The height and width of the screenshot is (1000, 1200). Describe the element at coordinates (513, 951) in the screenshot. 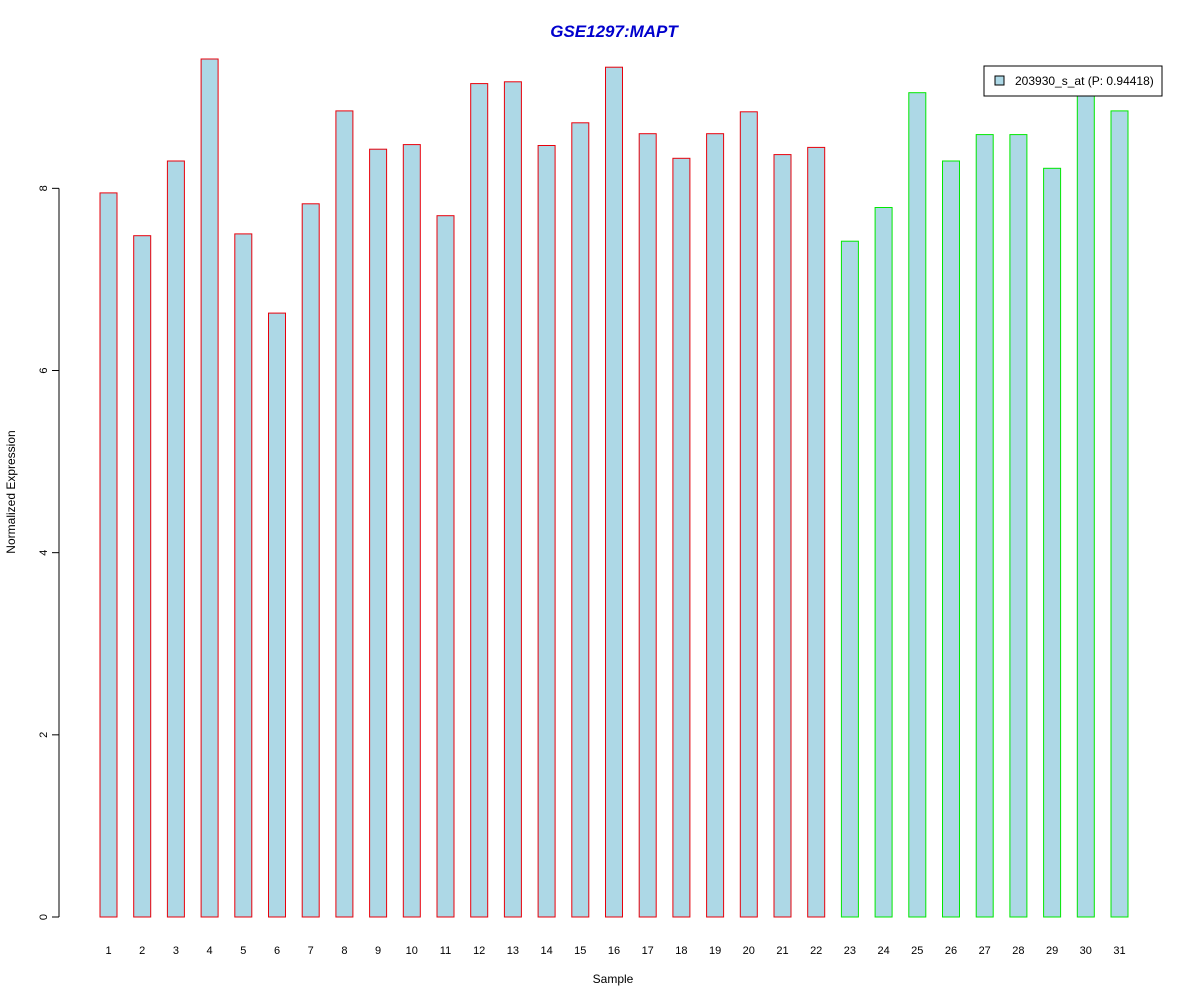

I see `x-tick-label: 13` at that location.